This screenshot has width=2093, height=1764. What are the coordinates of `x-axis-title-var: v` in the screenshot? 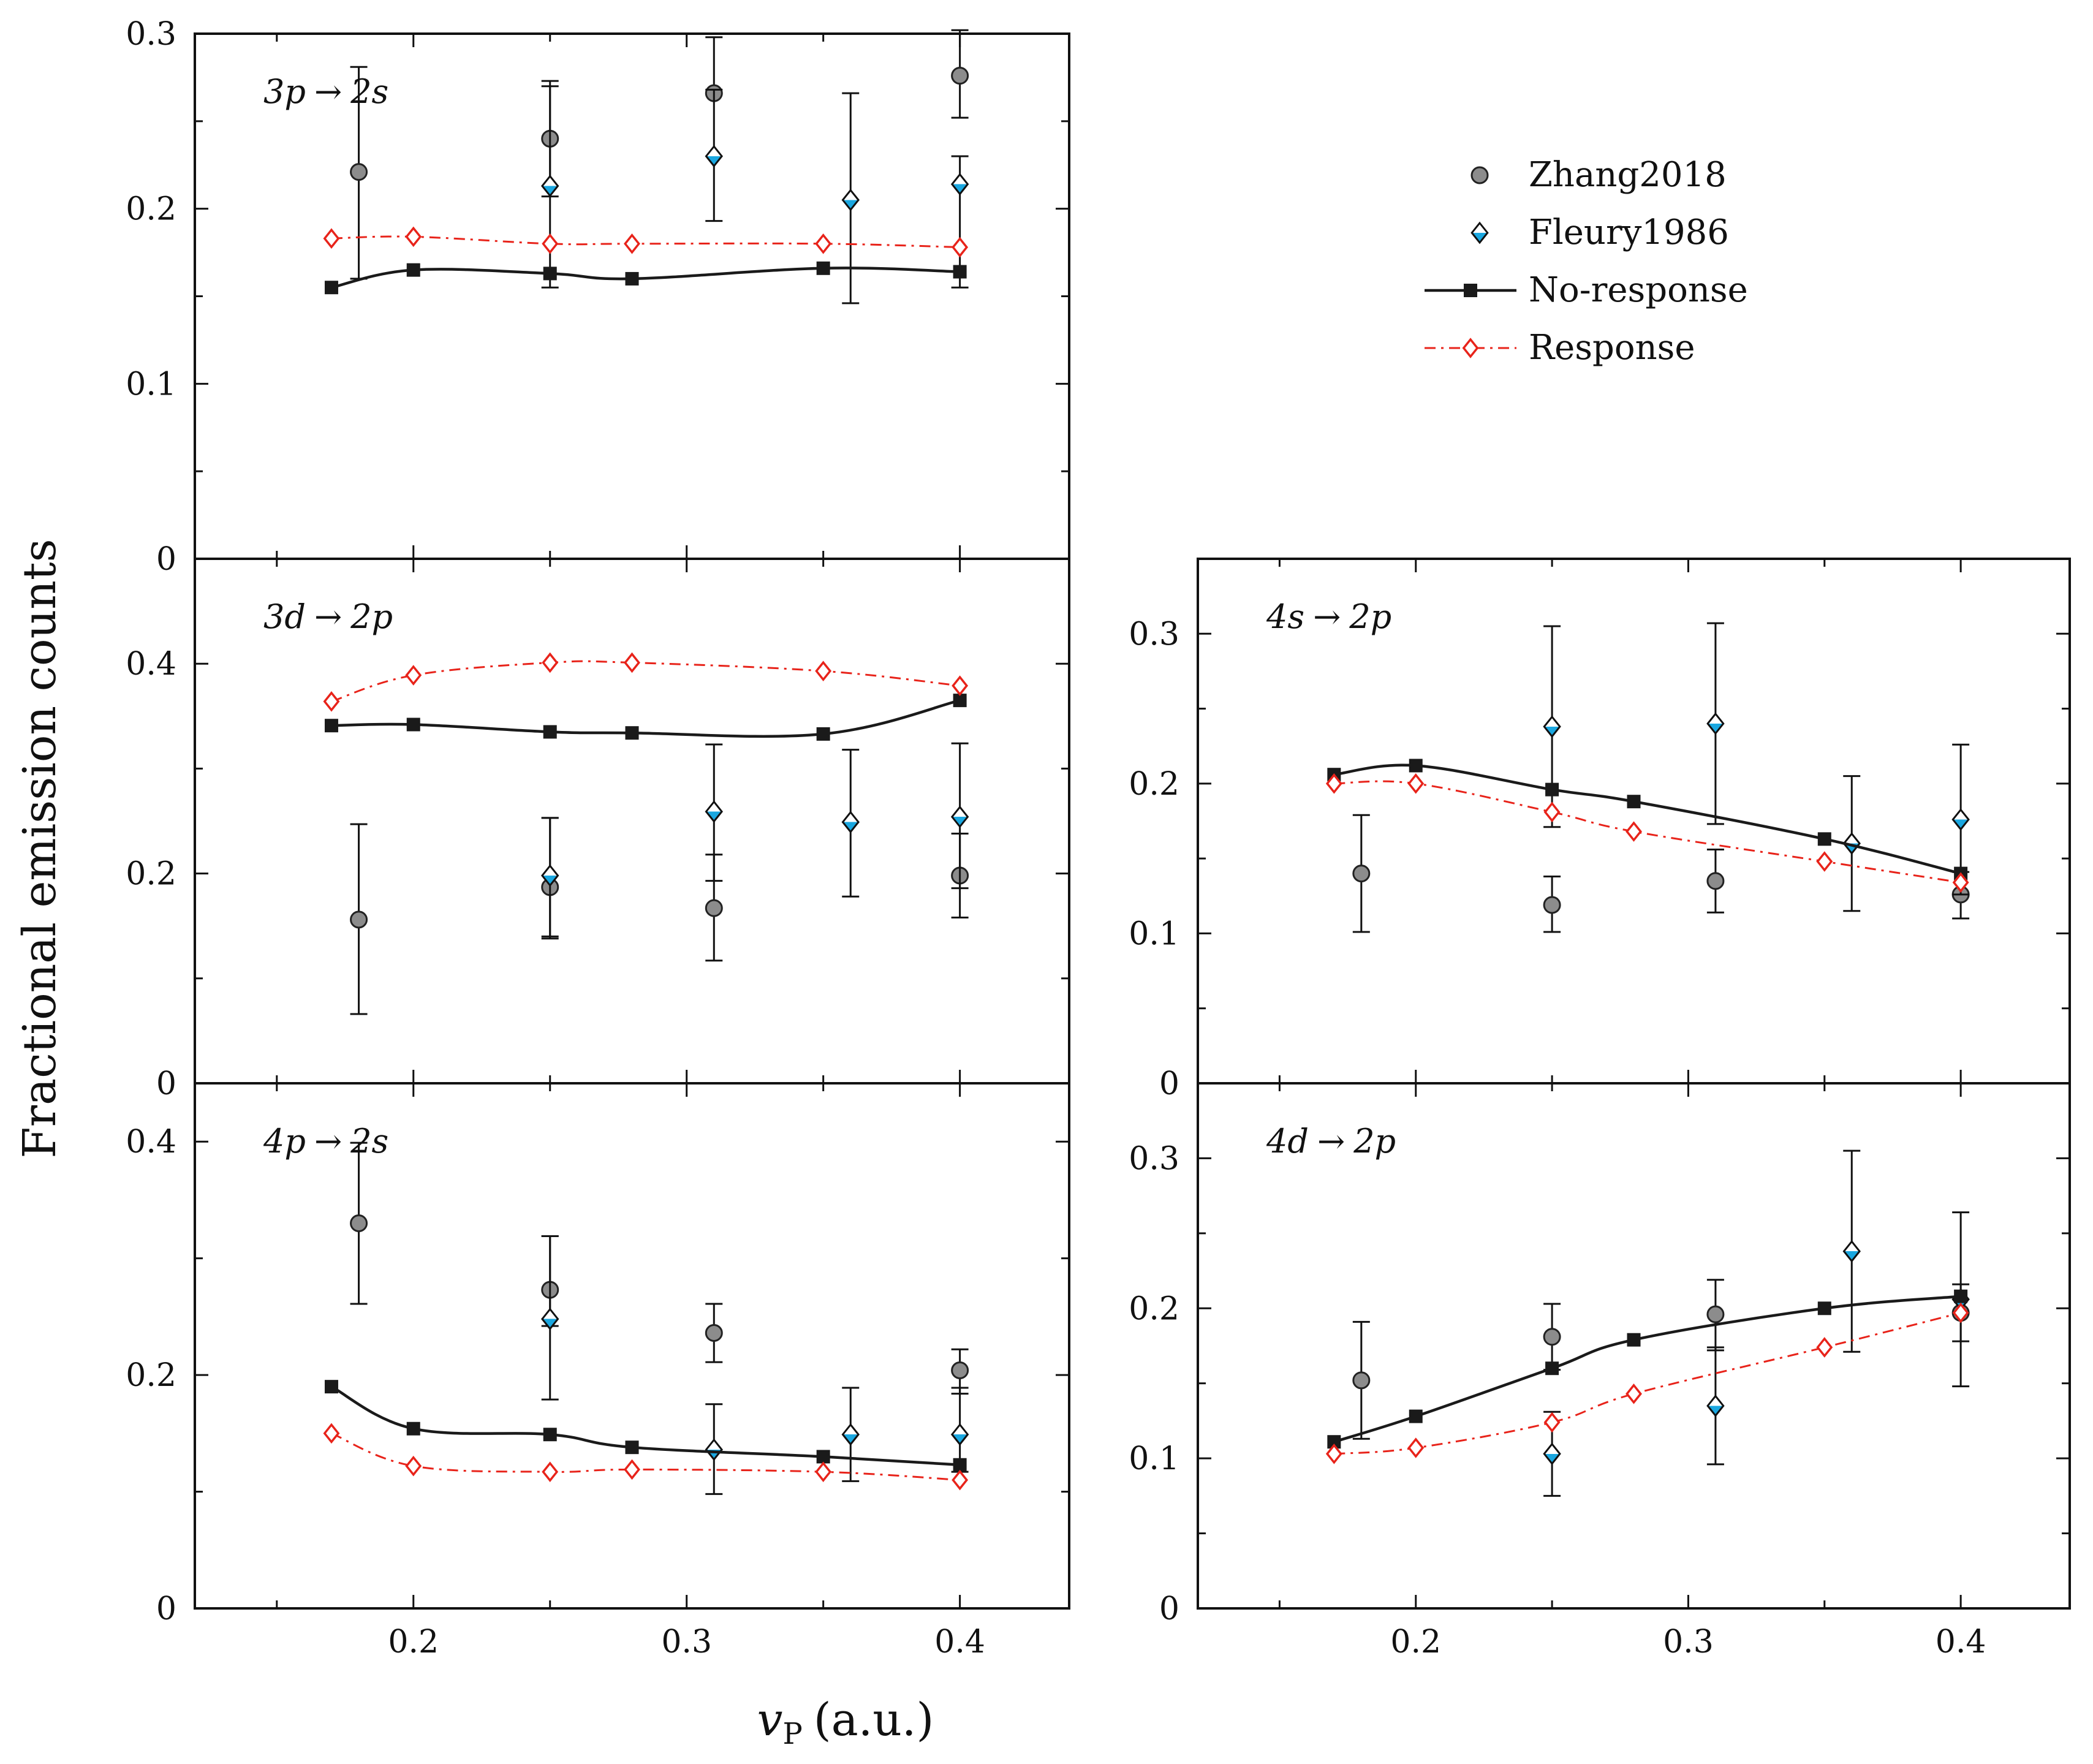 It's located at (770, 1720).